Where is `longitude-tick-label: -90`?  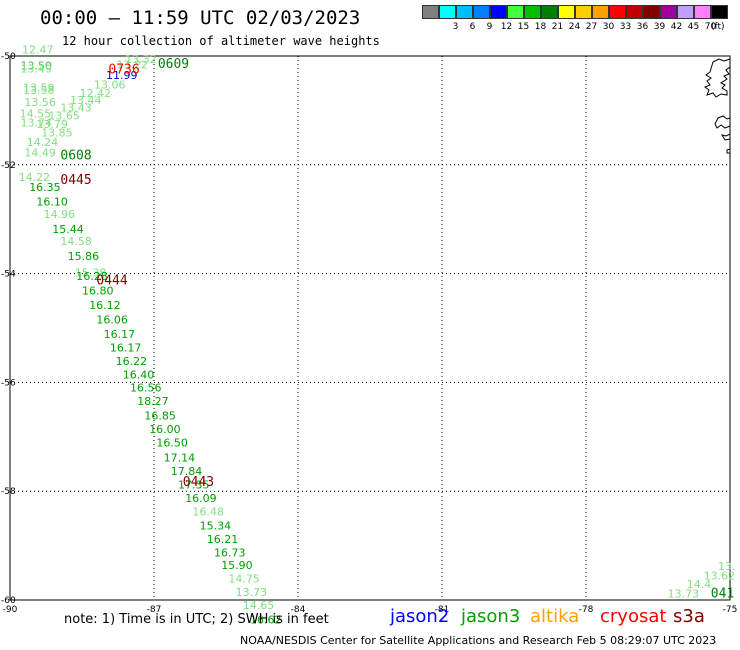 longitude-tick-label: -90 is located at coordinates (10, 610).